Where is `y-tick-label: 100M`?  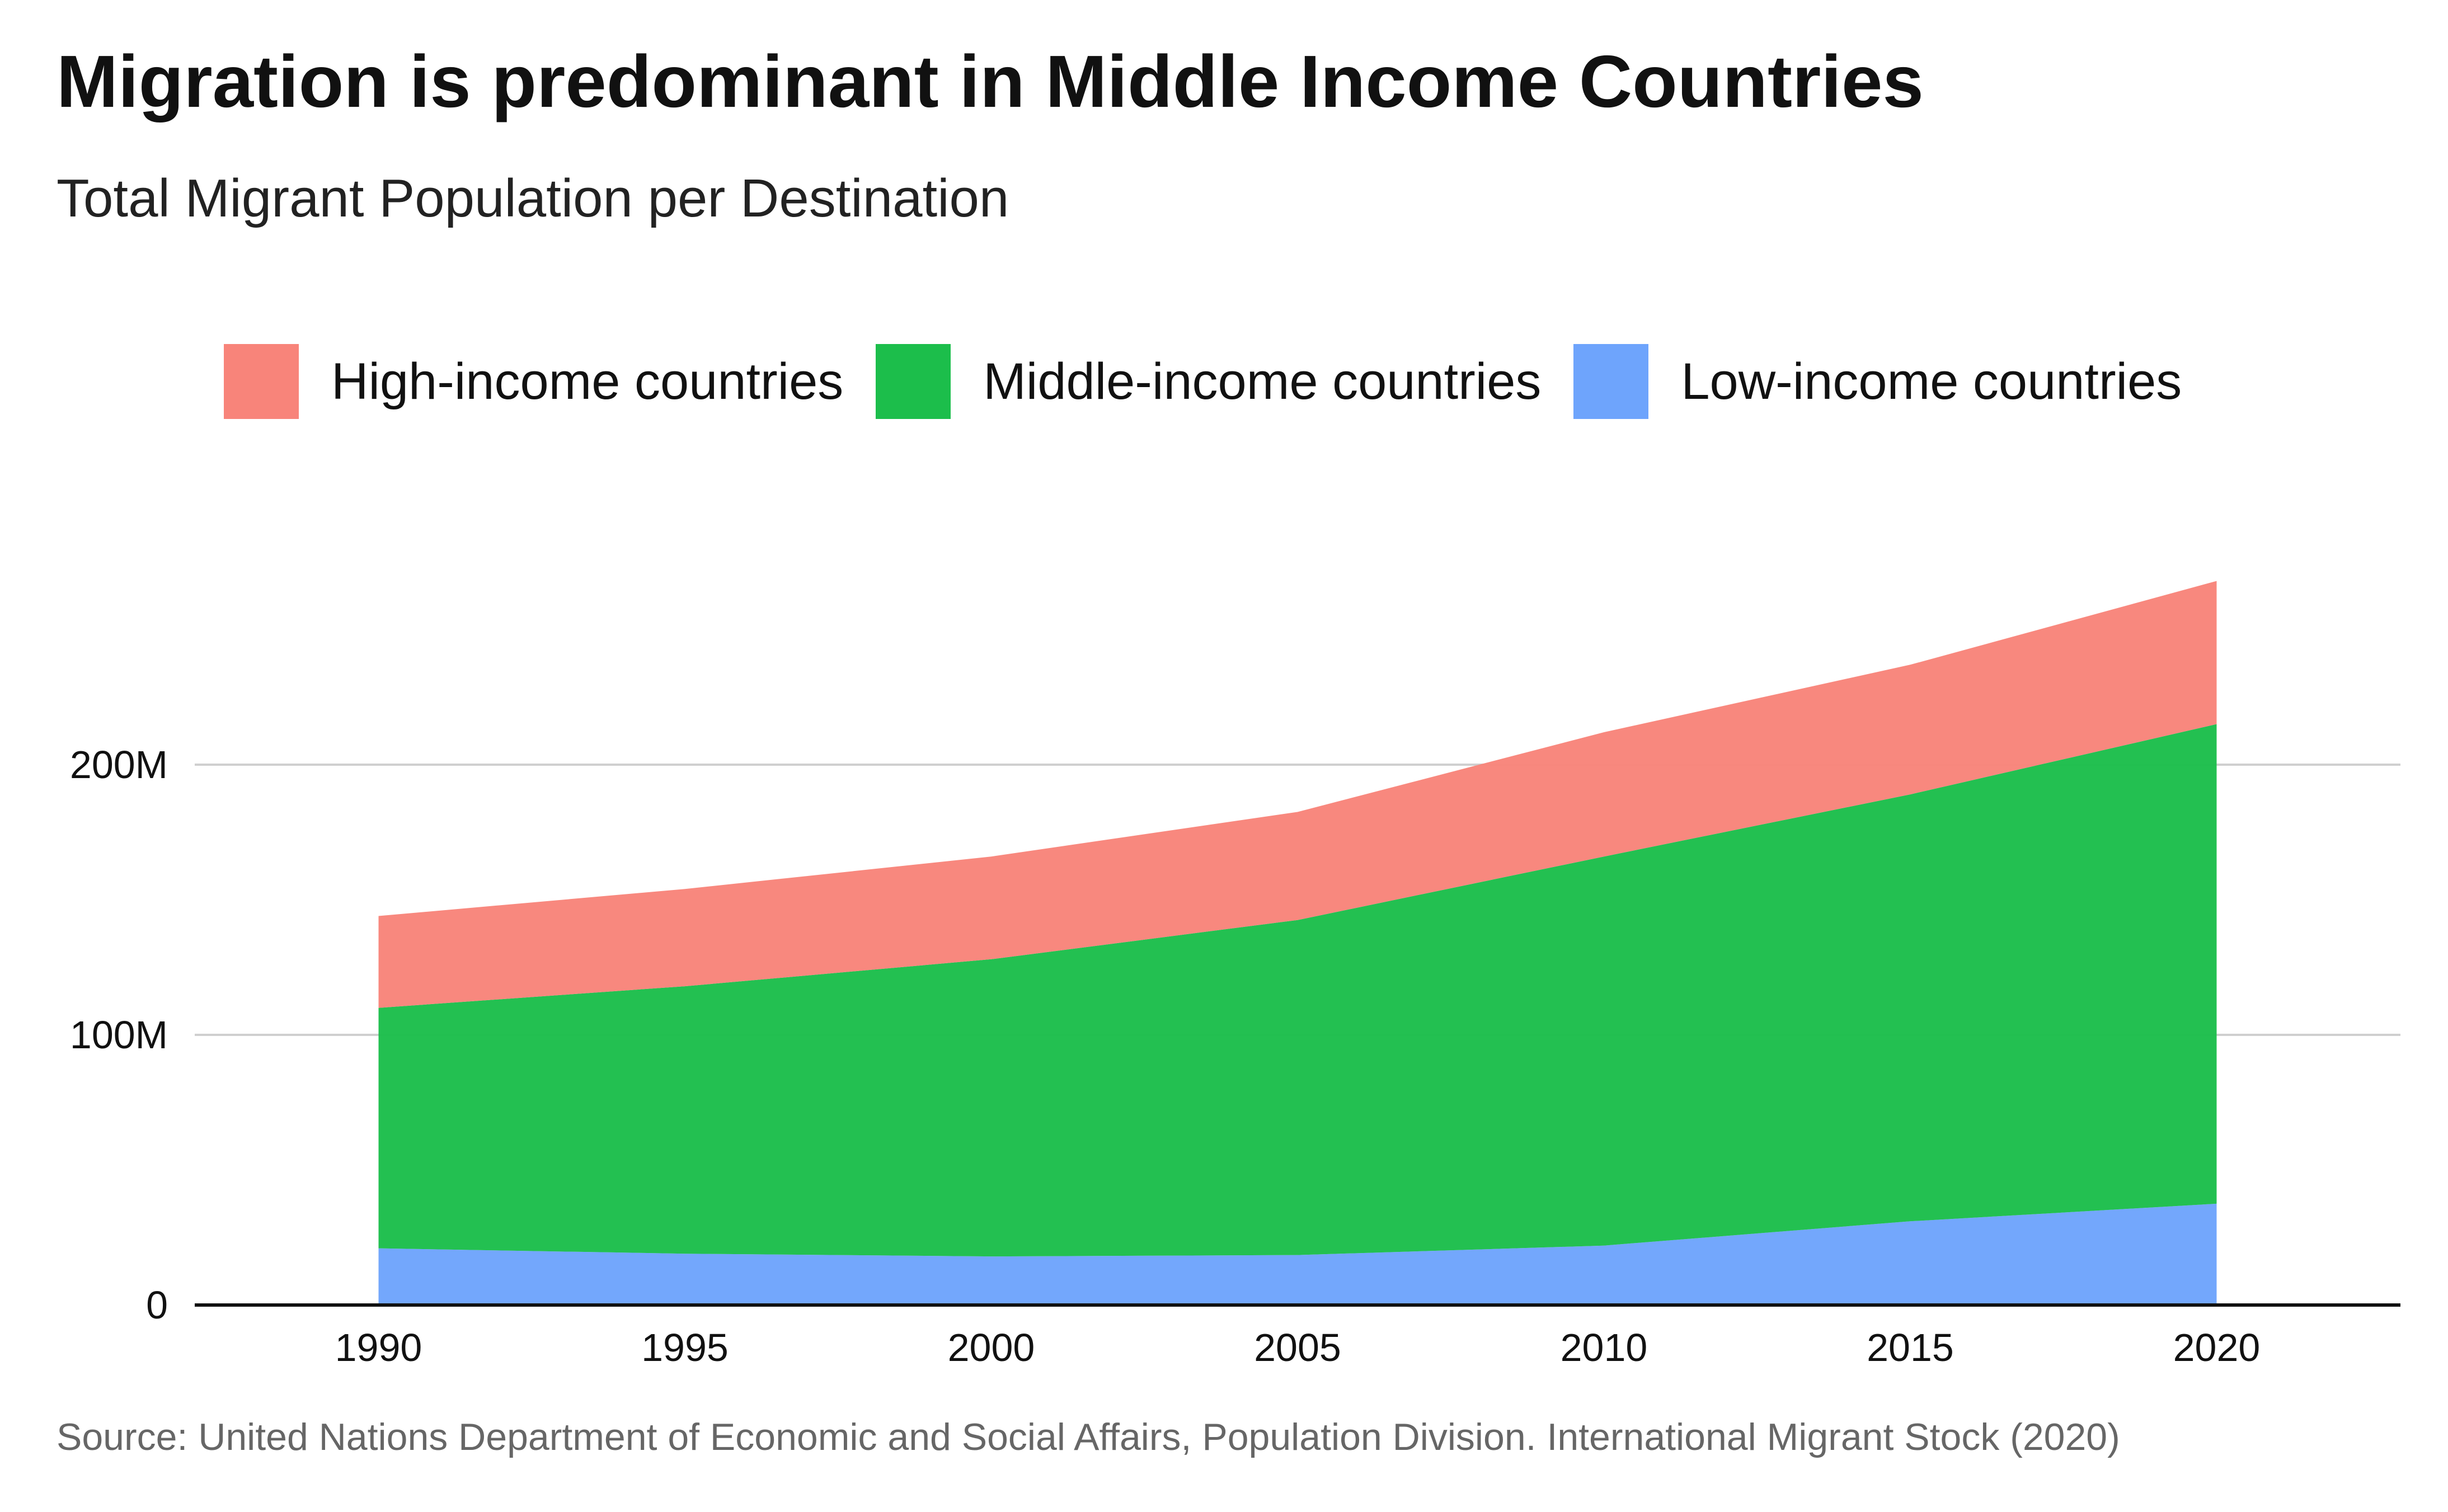
y-tick-label: 100M is located at coordinates (119, 1035).